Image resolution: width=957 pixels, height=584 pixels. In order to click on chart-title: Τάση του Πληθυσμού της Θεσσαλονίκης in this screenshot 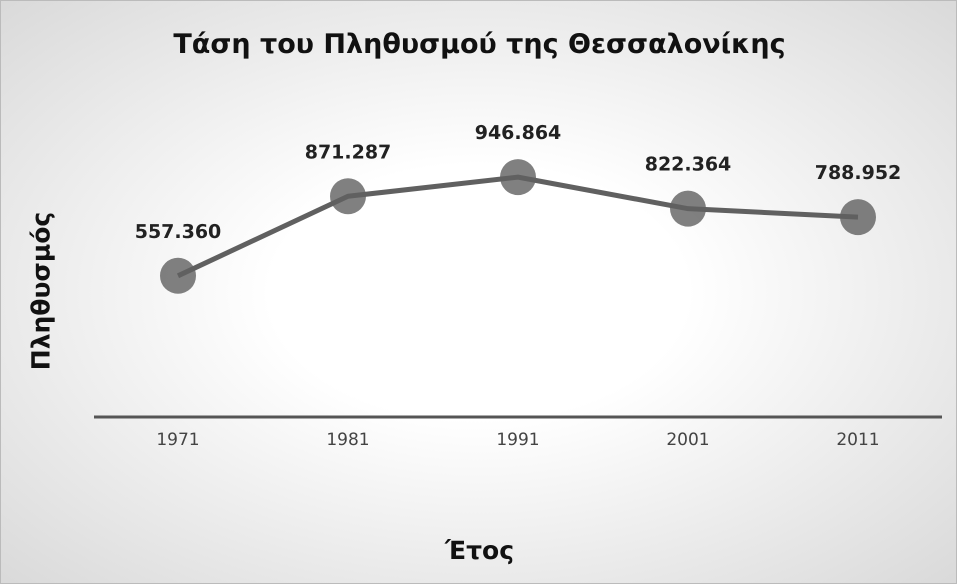, I will do `click(479, 44)`.